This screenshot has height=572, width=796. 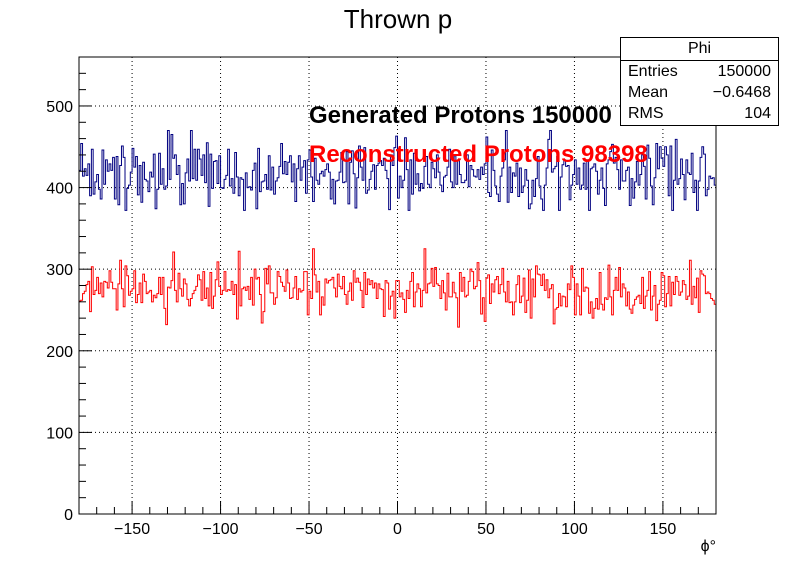 I want to click on stats-value: 150000, so click(x=744, y=71).